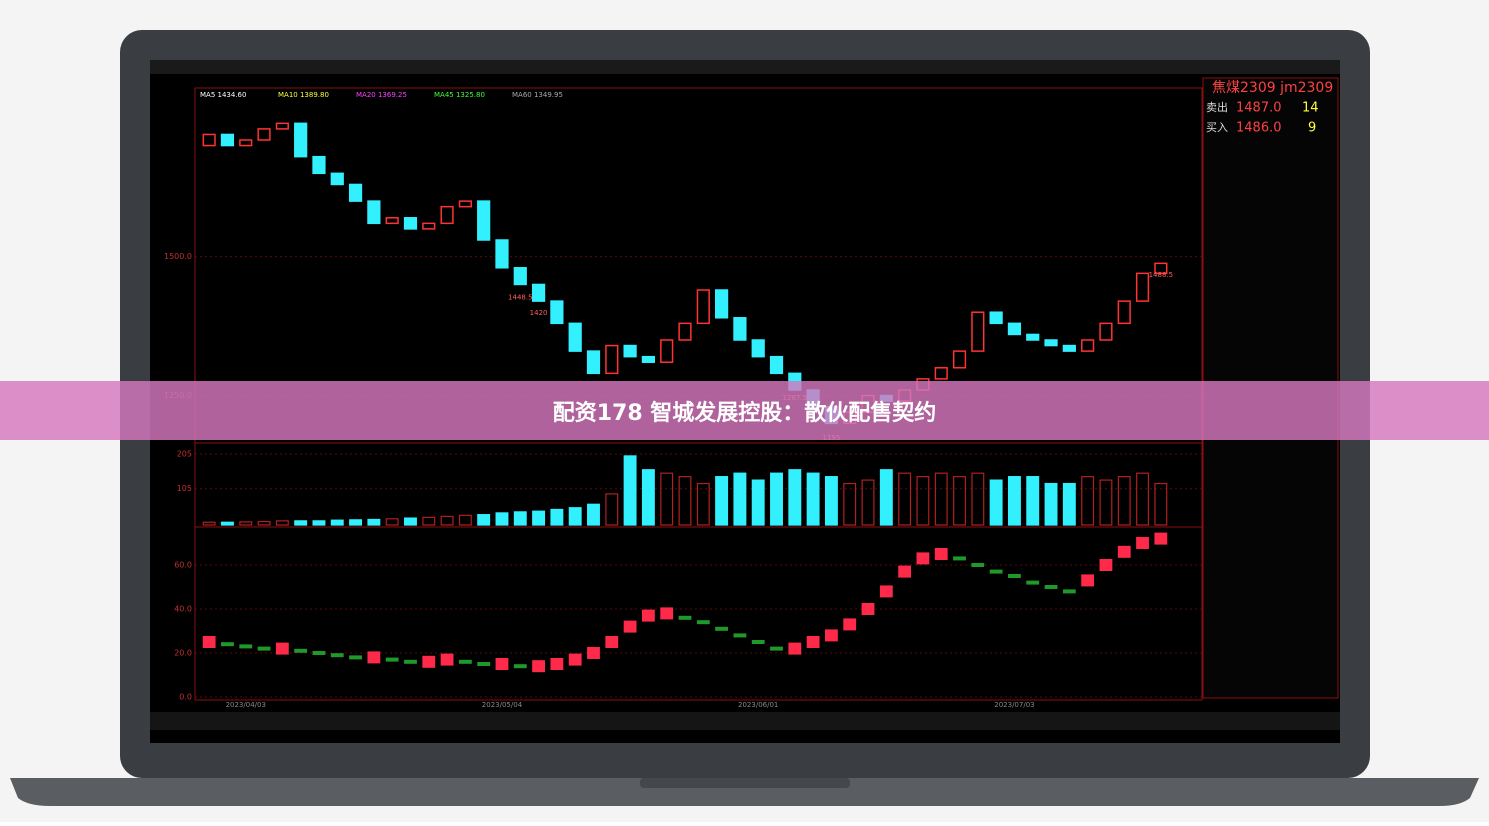  What do you see at coordinates (303, 95) in the screenshot?
I see `ma-label: MA10 1389.80` at bounding box center [303, 95].